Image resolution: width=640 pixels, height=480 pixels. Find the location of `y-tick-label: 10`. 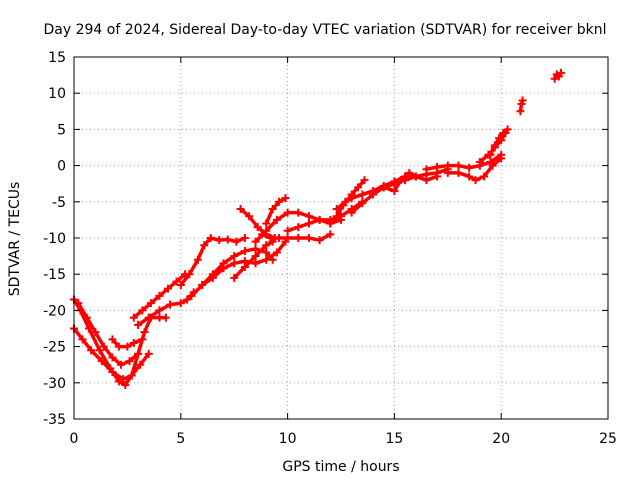

y-tick-label: 10 is located at coordinates (57, 94).